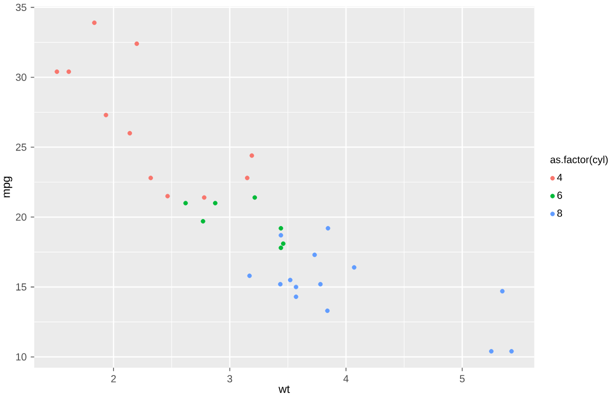  I want to click on y-tick-label: 10, so click(21, 357).